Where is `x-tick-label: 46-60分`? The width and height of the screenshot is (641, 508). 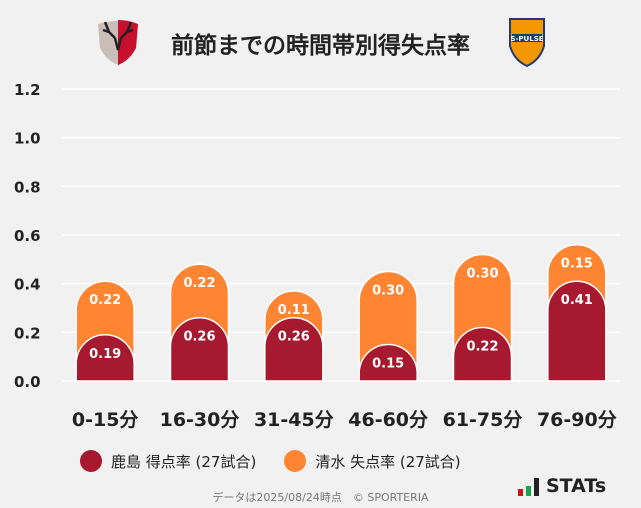
x-tick-label: 46-60分 is located at coordinates (388, 420).